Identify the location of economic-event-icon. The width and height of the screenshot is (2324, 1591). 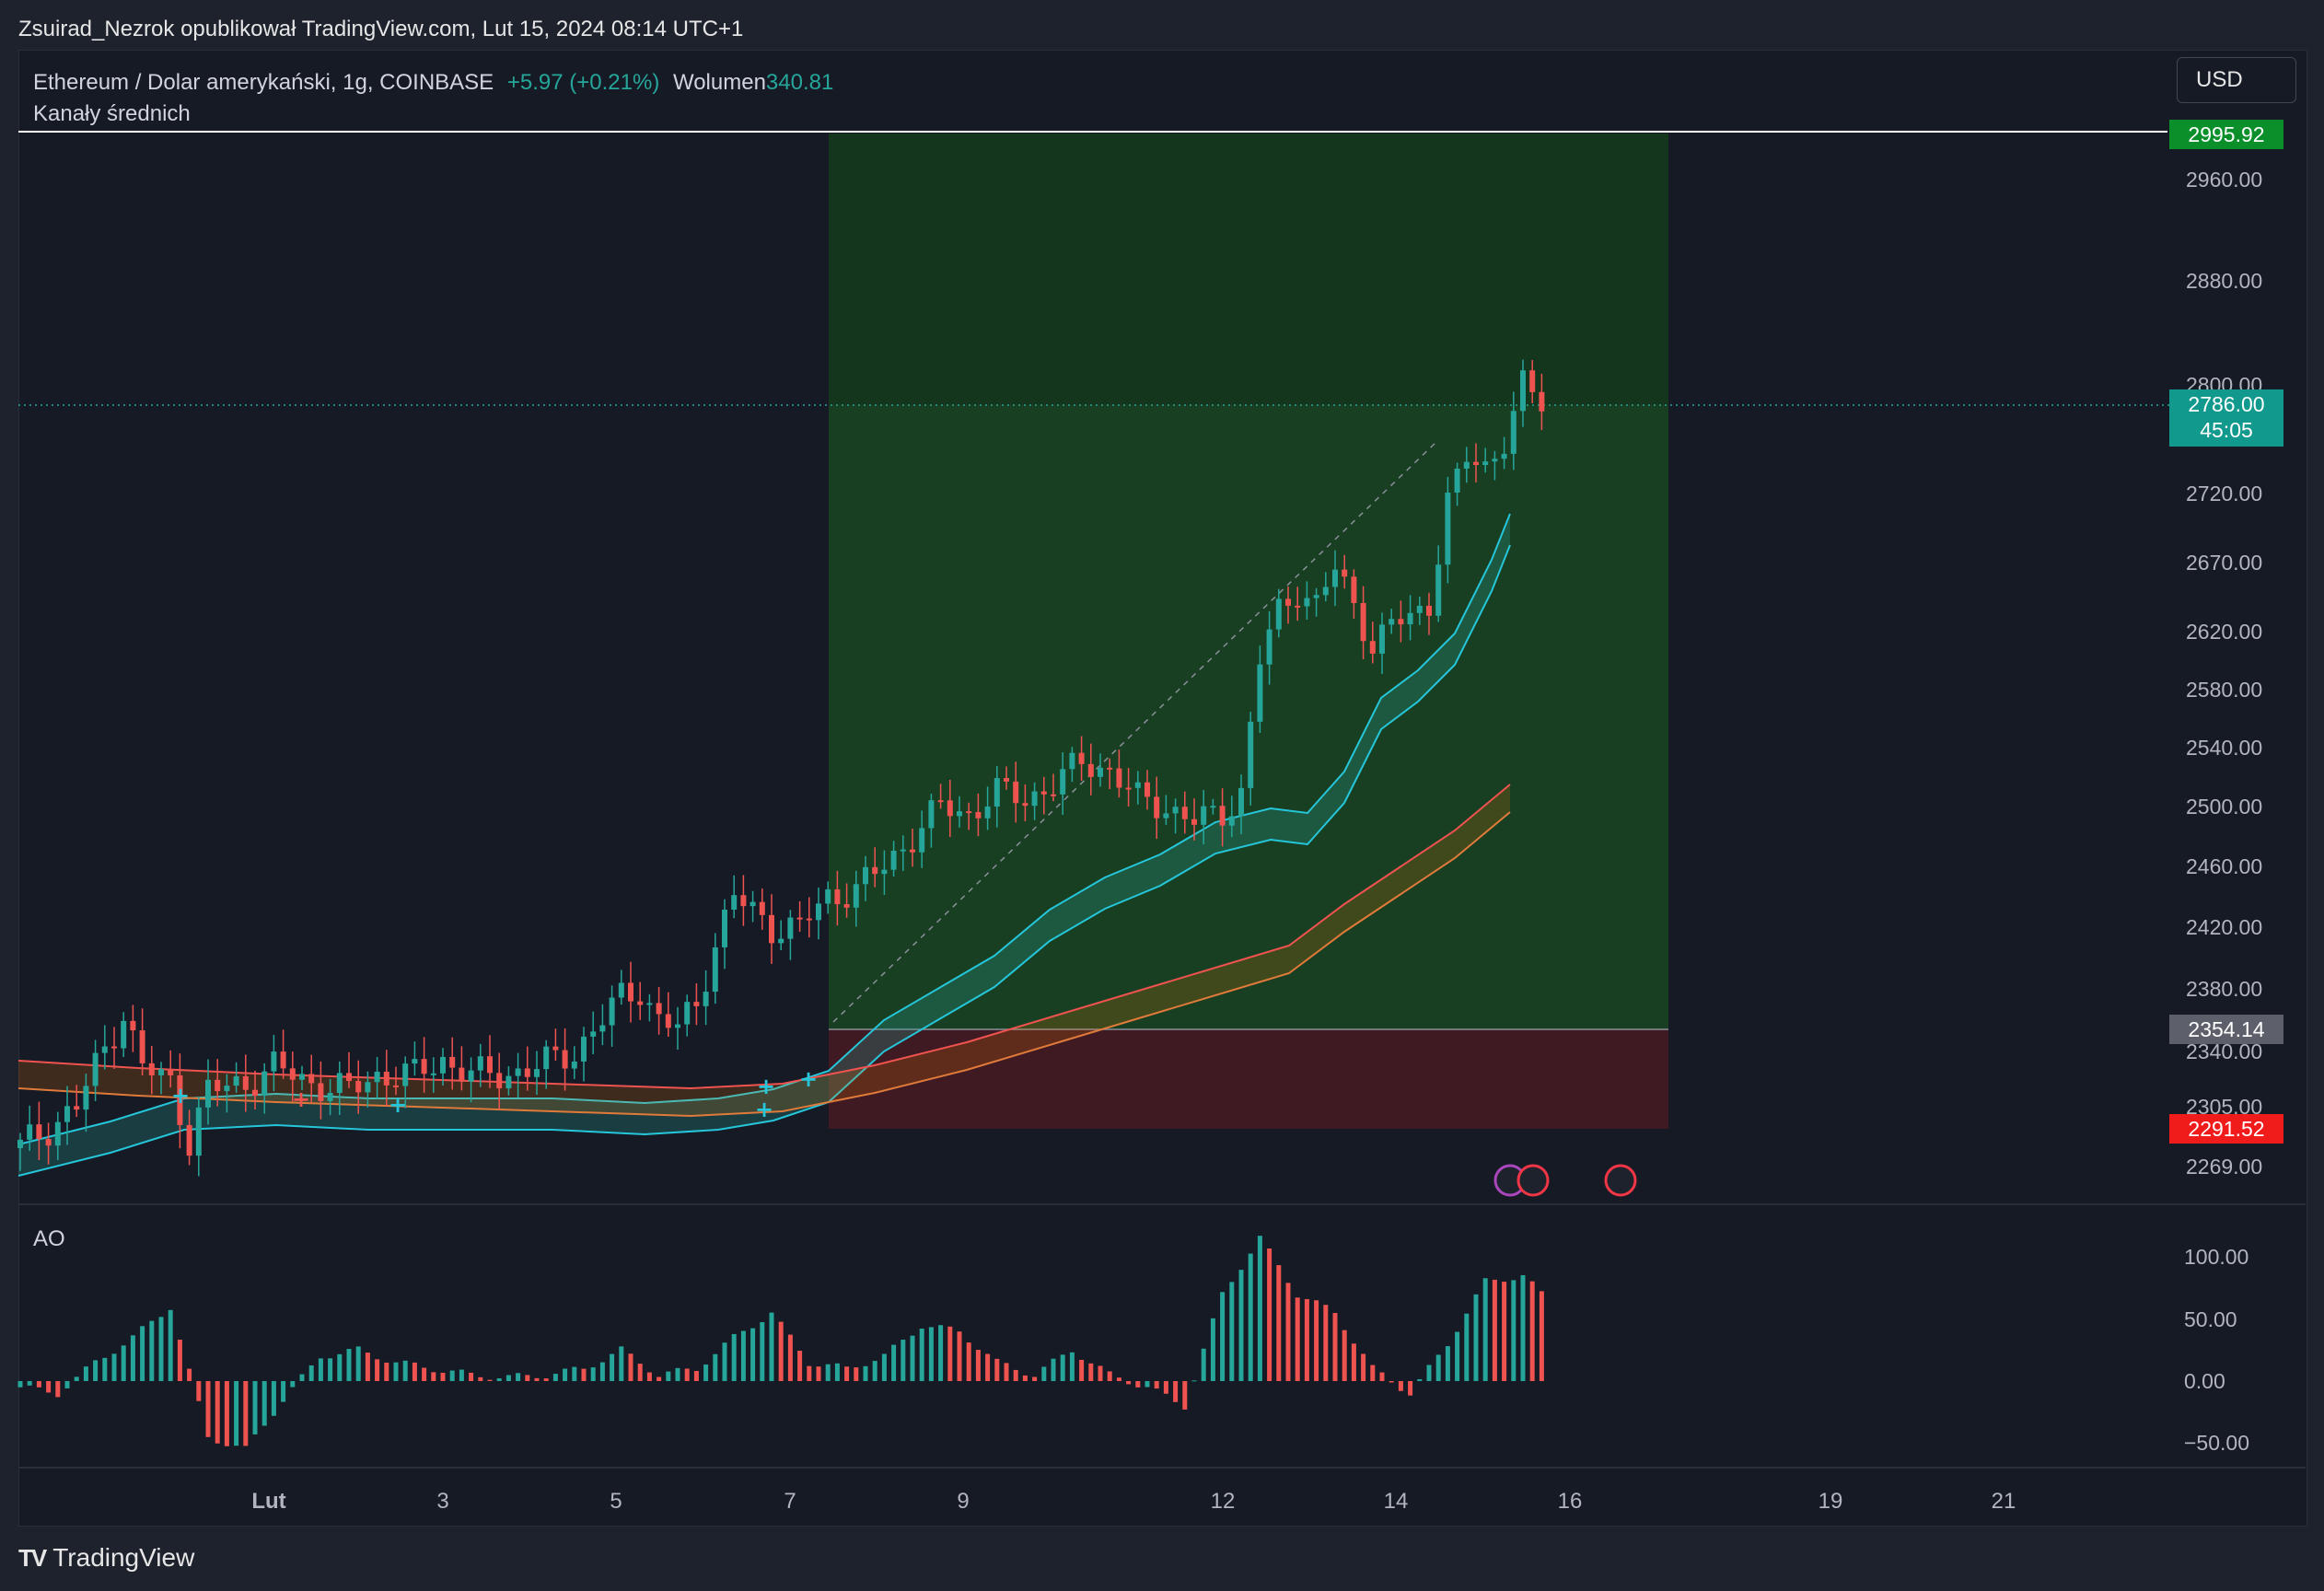
(1533, 1180).